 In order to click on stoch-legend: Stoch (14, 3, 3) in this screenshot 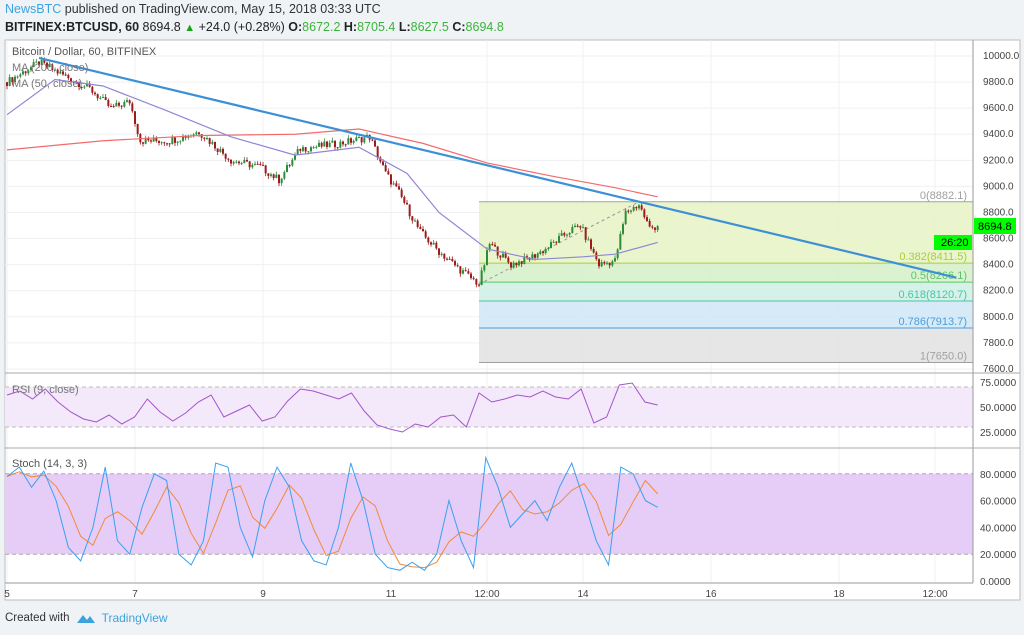, I will do `click(49, 464)`.